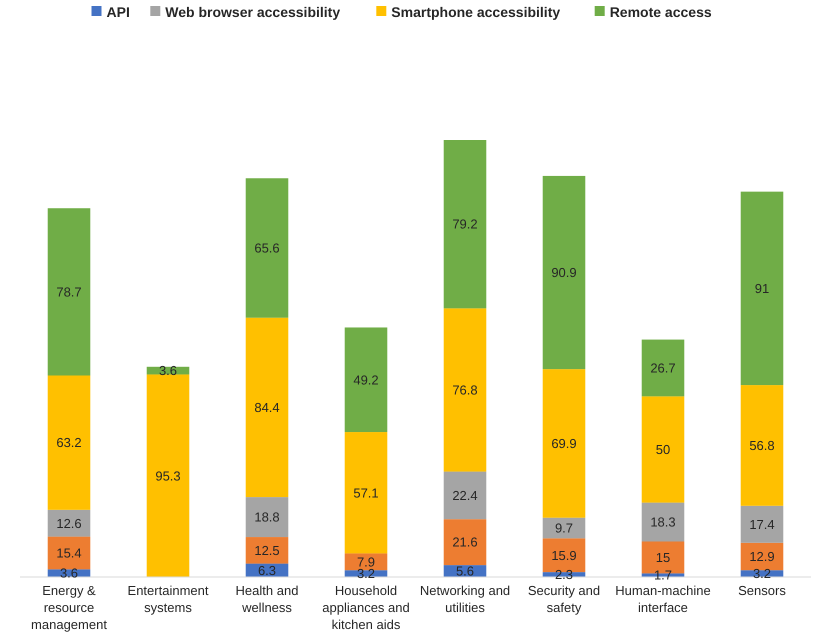 This screenshot has height=643, width=821. I want to click on x-tick-label: Networking and utilities, so click(465, 599).